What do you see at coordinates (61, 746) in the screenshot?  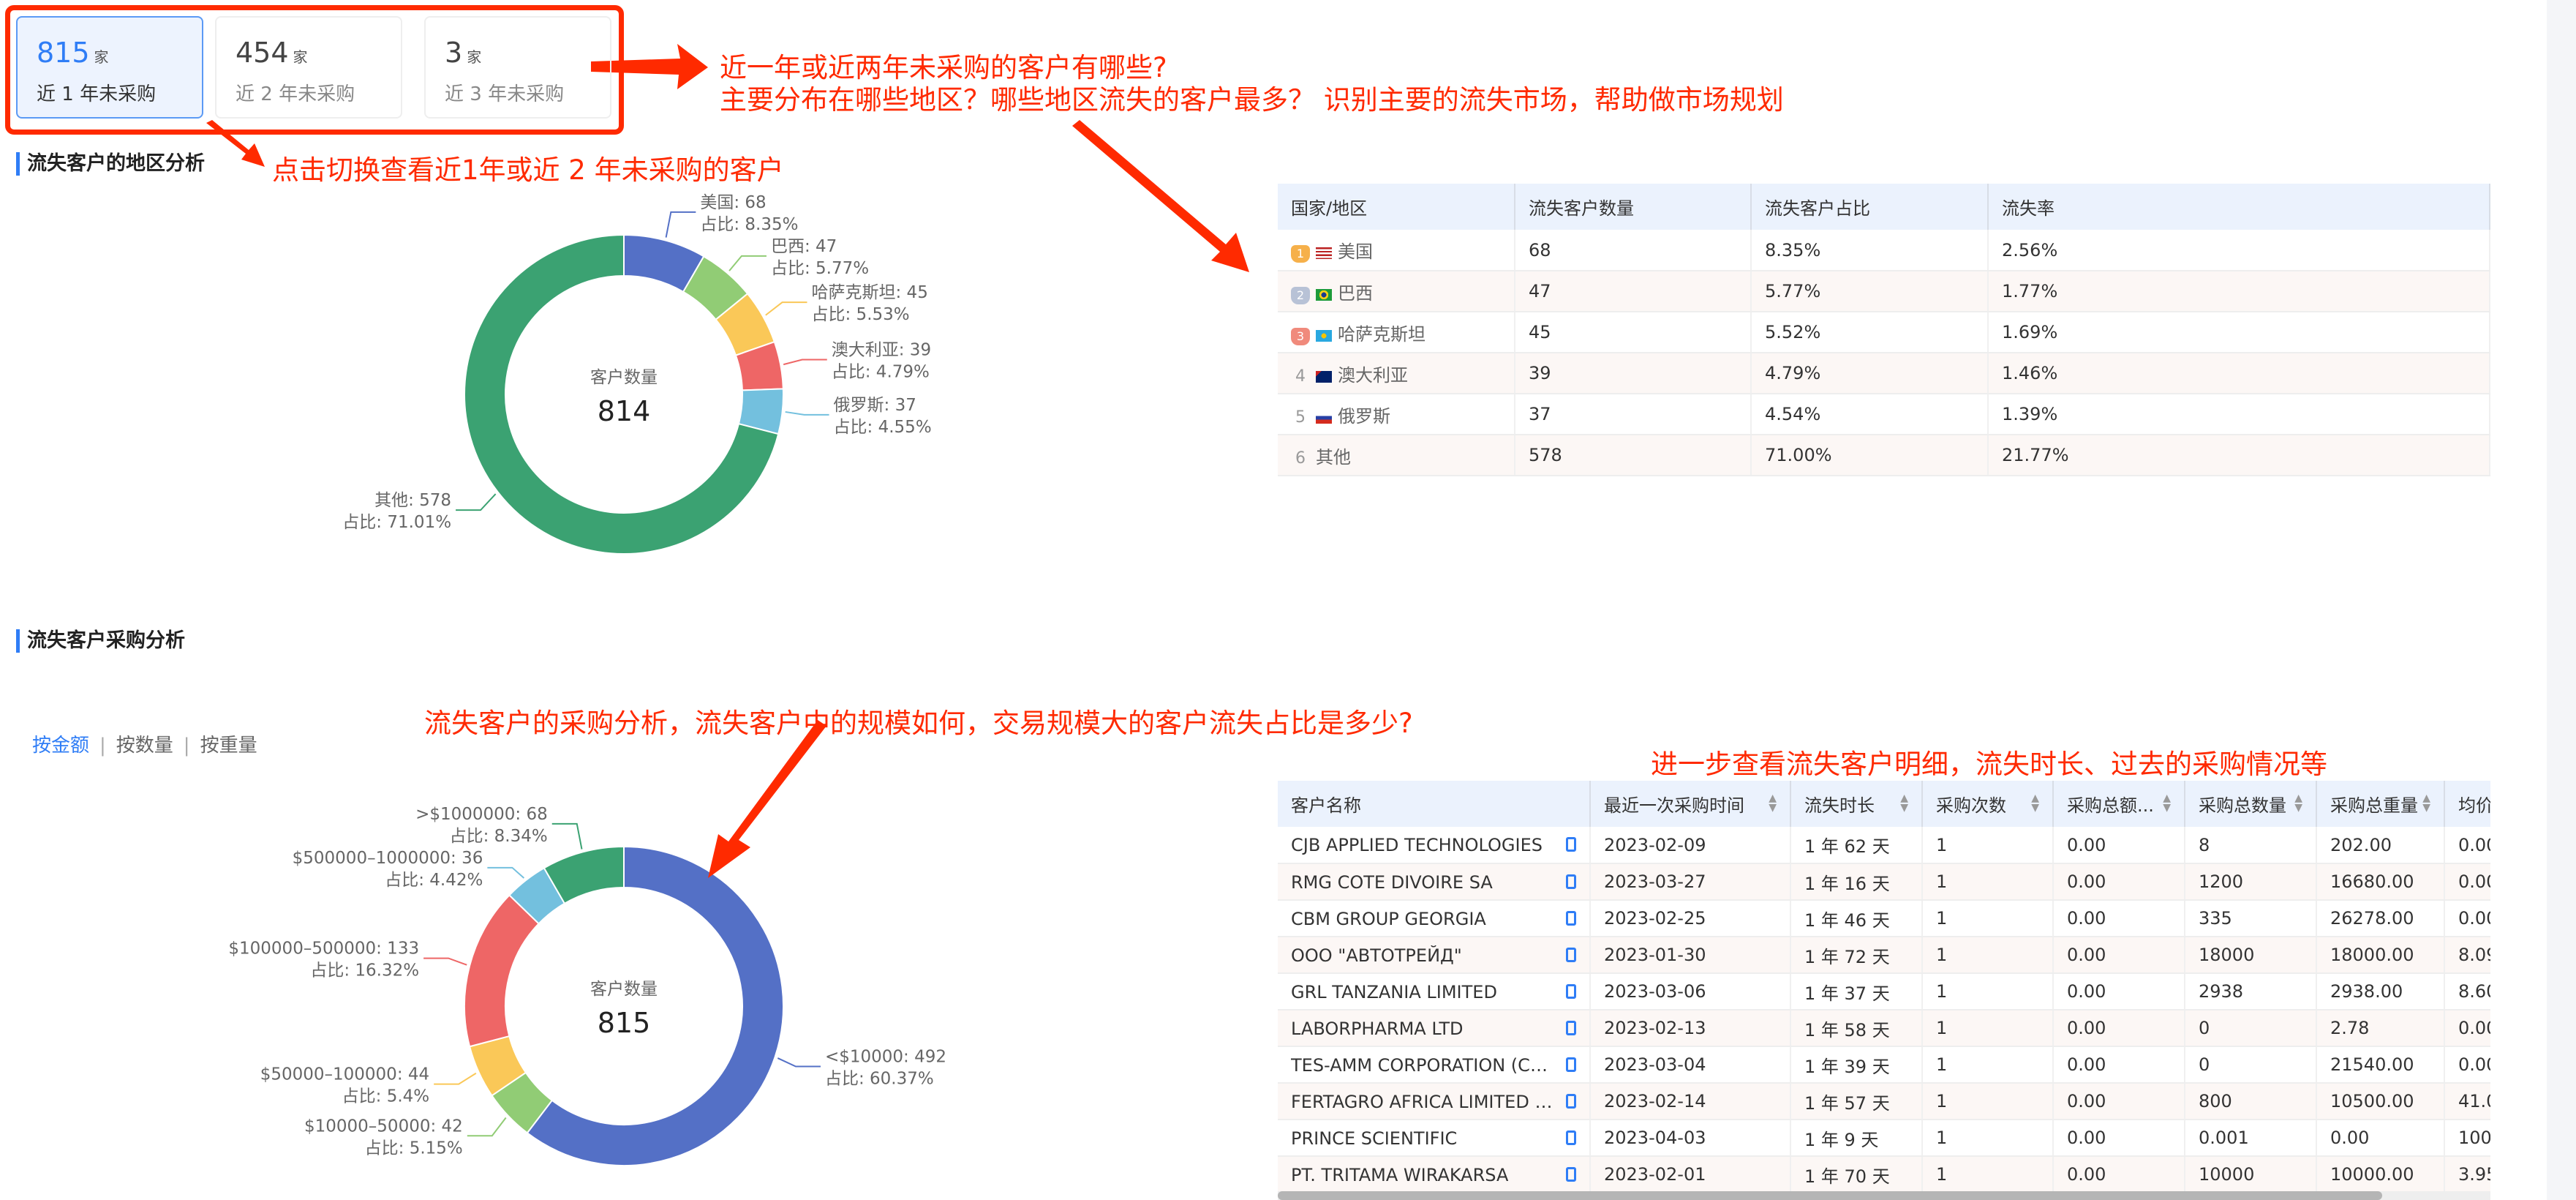 I see `tab-0: 按金额` at bounding box center [61, 746].